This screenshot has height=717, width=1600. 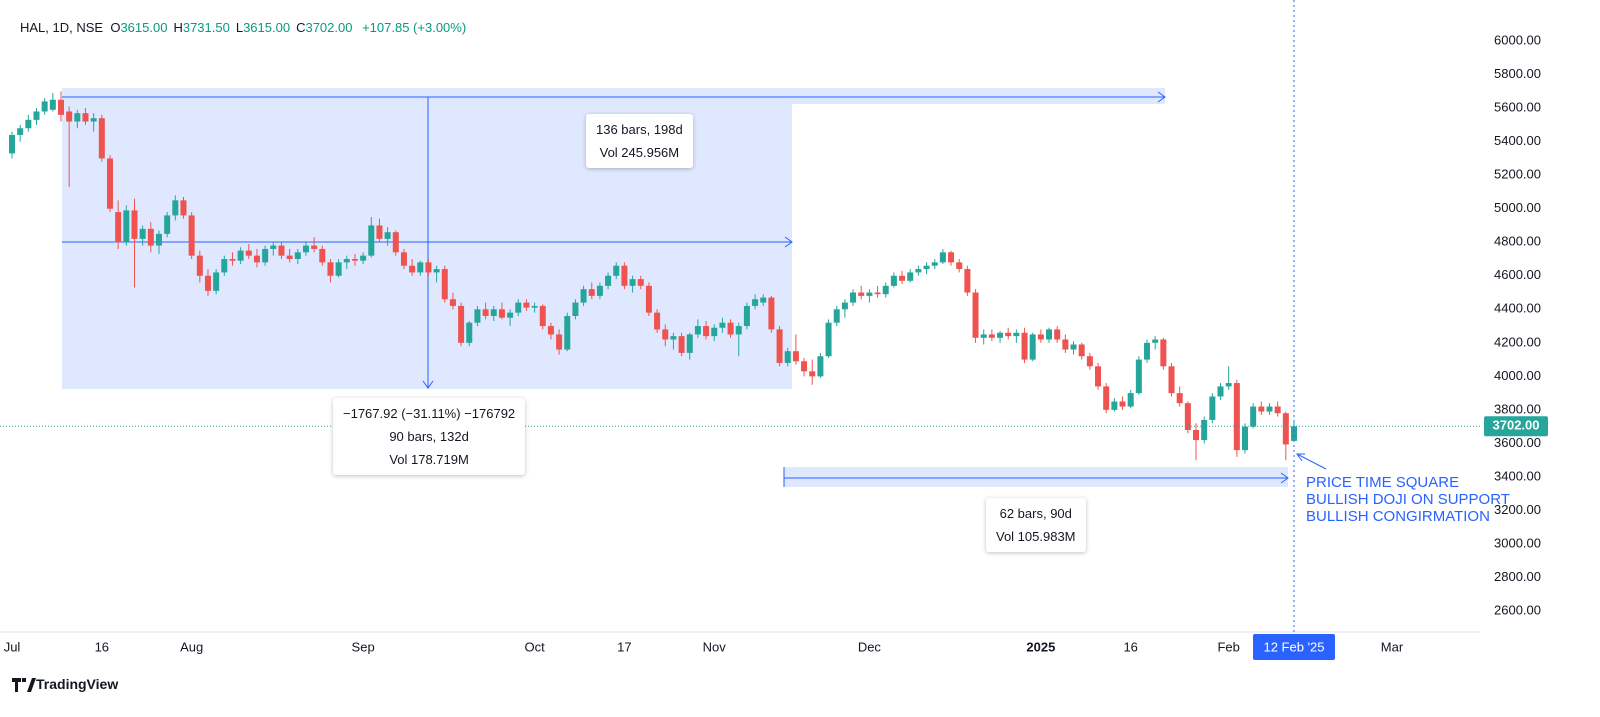 What do you see at coordinates (1392, 646) in the screenshot?
I see `x-tick-label: Mar` at bounding box center [1392, 646].